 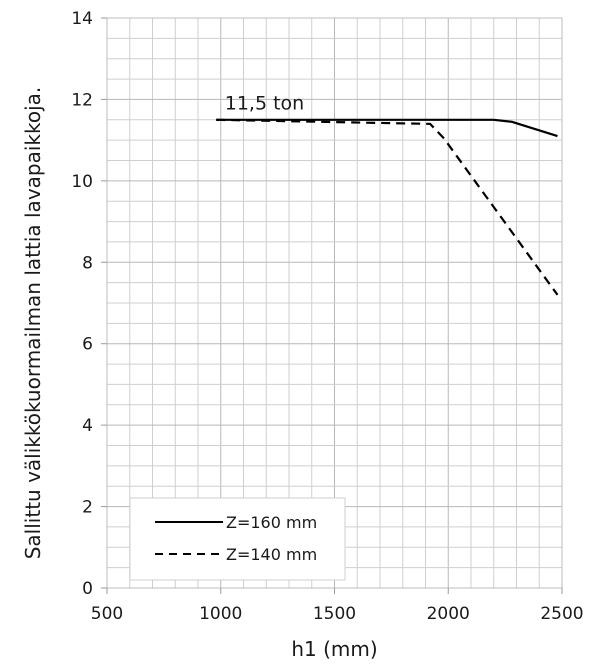 What do you see at coordinates (82, 100) in the screenshot?
I see `y-tick-label: 12` at bounding box center [82, 100].